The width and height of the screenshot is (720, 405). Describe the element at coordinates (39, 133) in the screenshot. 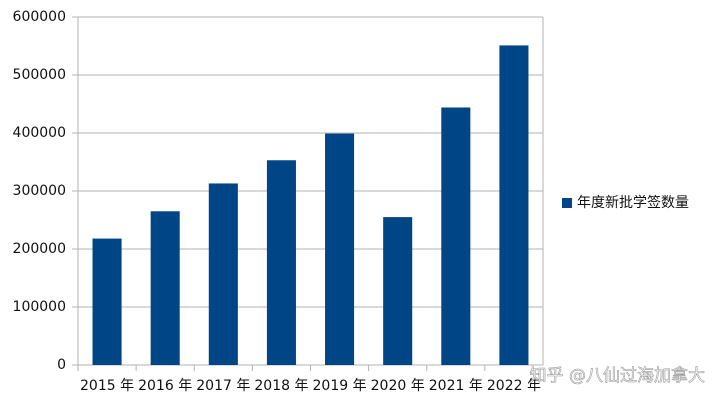

I see `y-tick-label: 400000` at that location.